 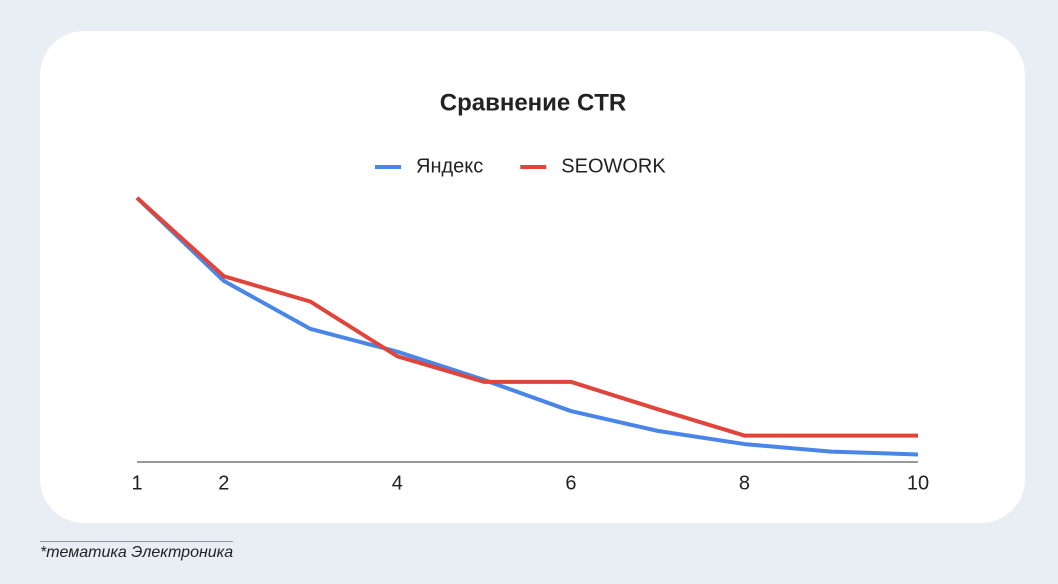 I want to click on chart-title: Сравнение CTR, so click(x=533, y=102).